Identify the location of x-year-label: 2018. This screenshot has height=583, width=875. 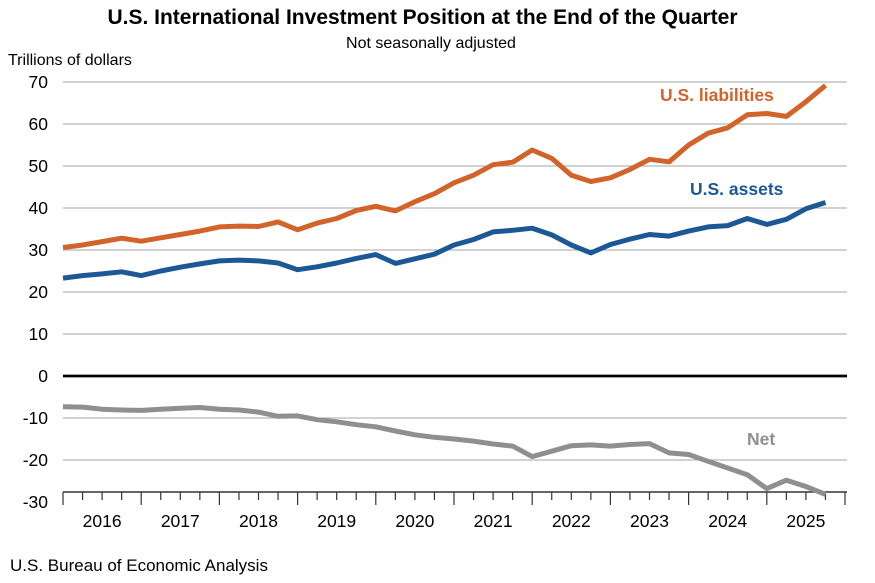
(258, 521).